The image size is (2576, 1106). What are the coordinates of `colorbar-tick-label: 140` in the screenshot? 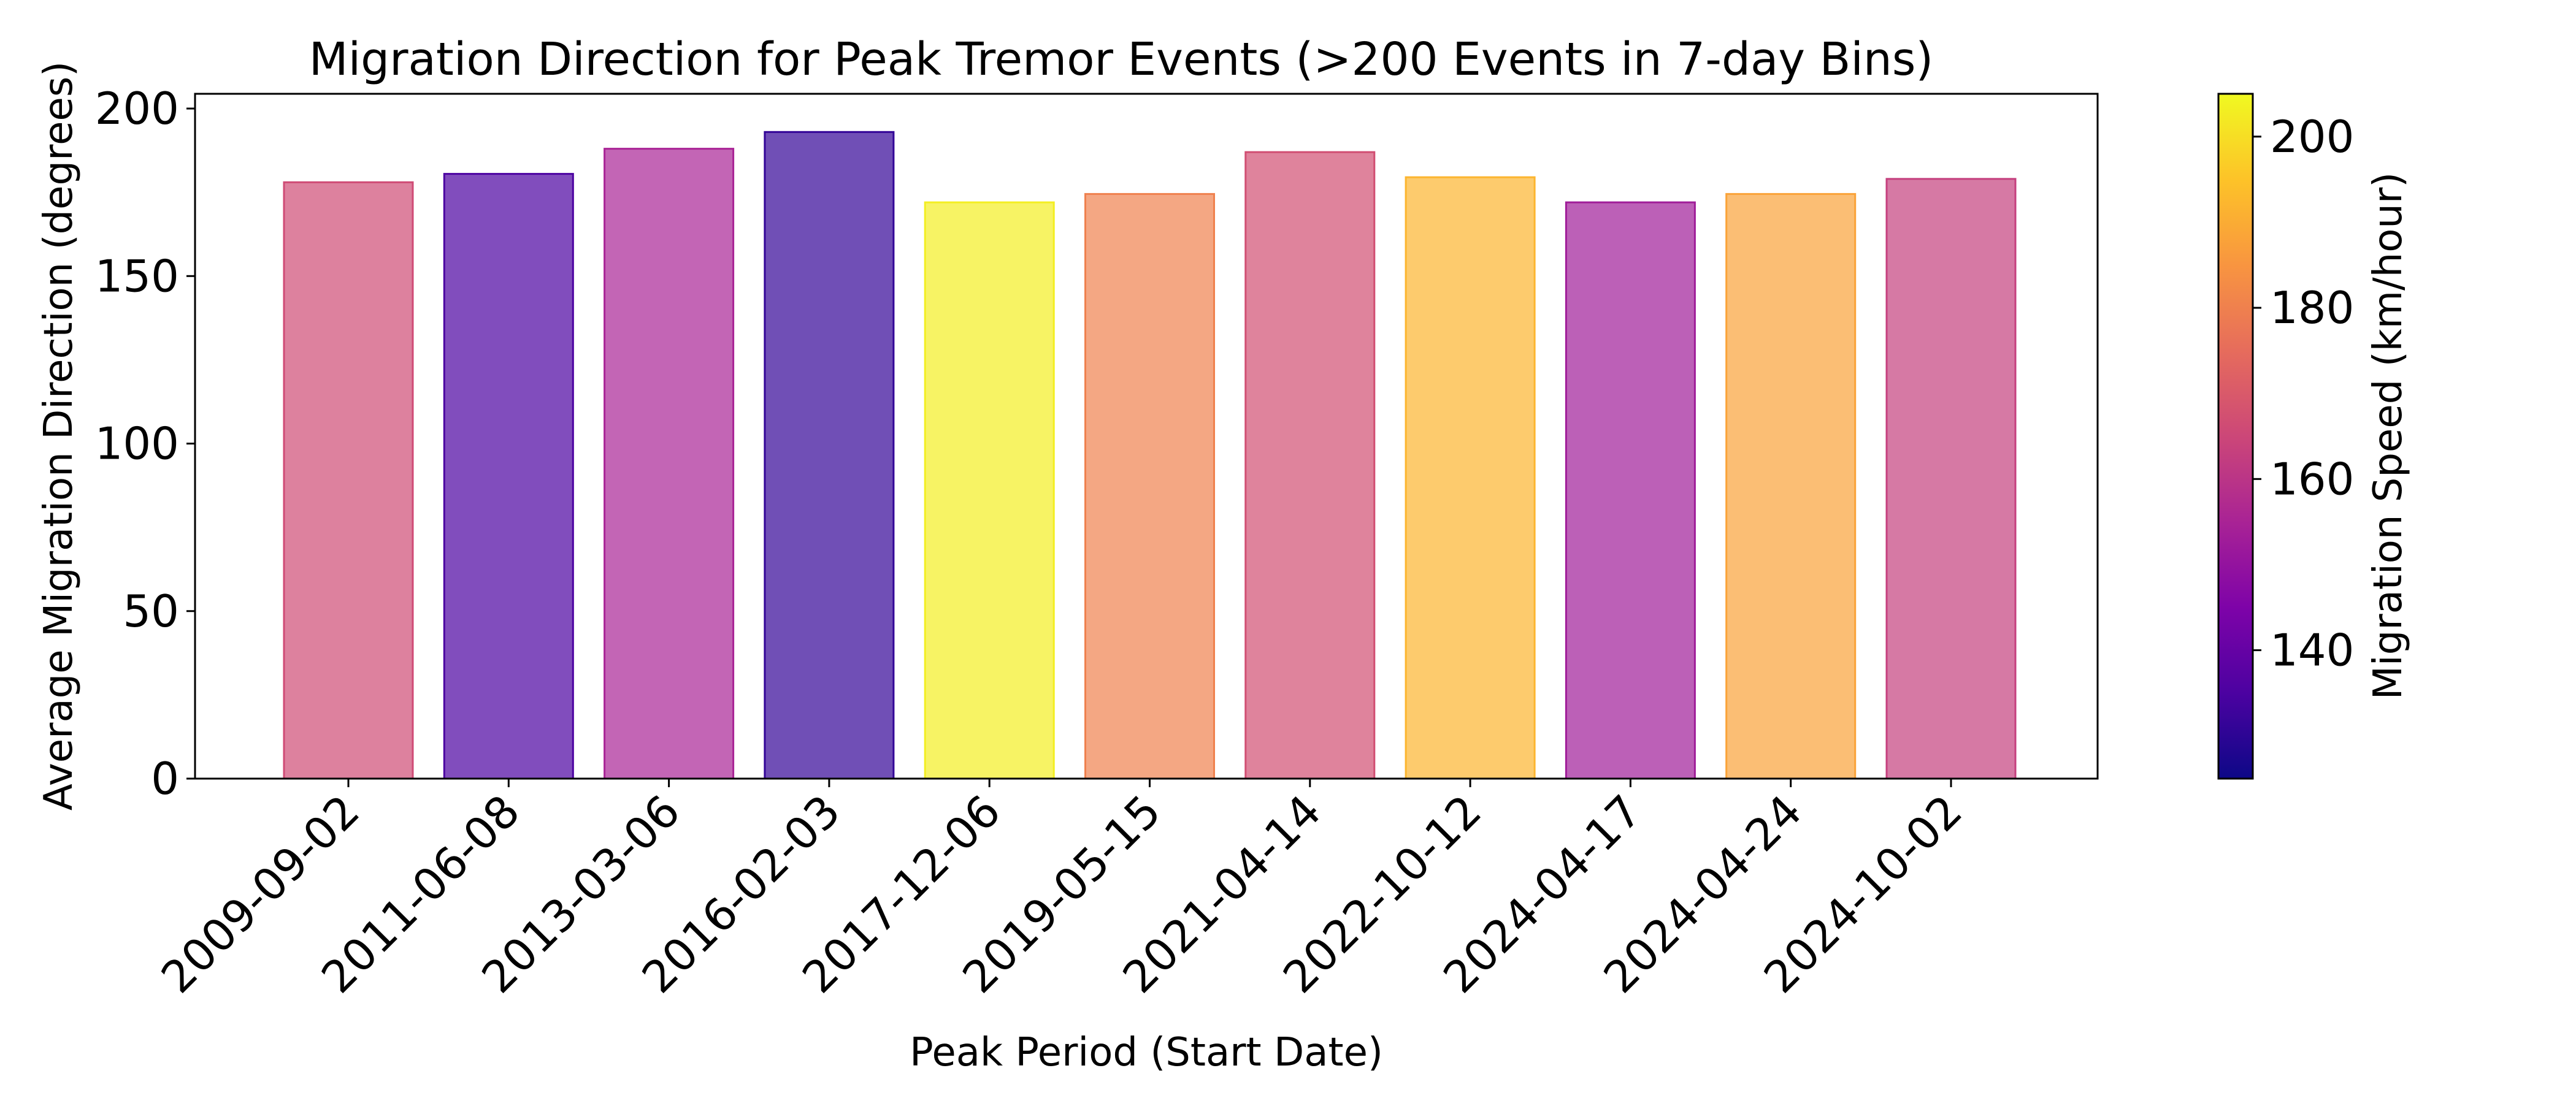 It's located at (2312, 650).